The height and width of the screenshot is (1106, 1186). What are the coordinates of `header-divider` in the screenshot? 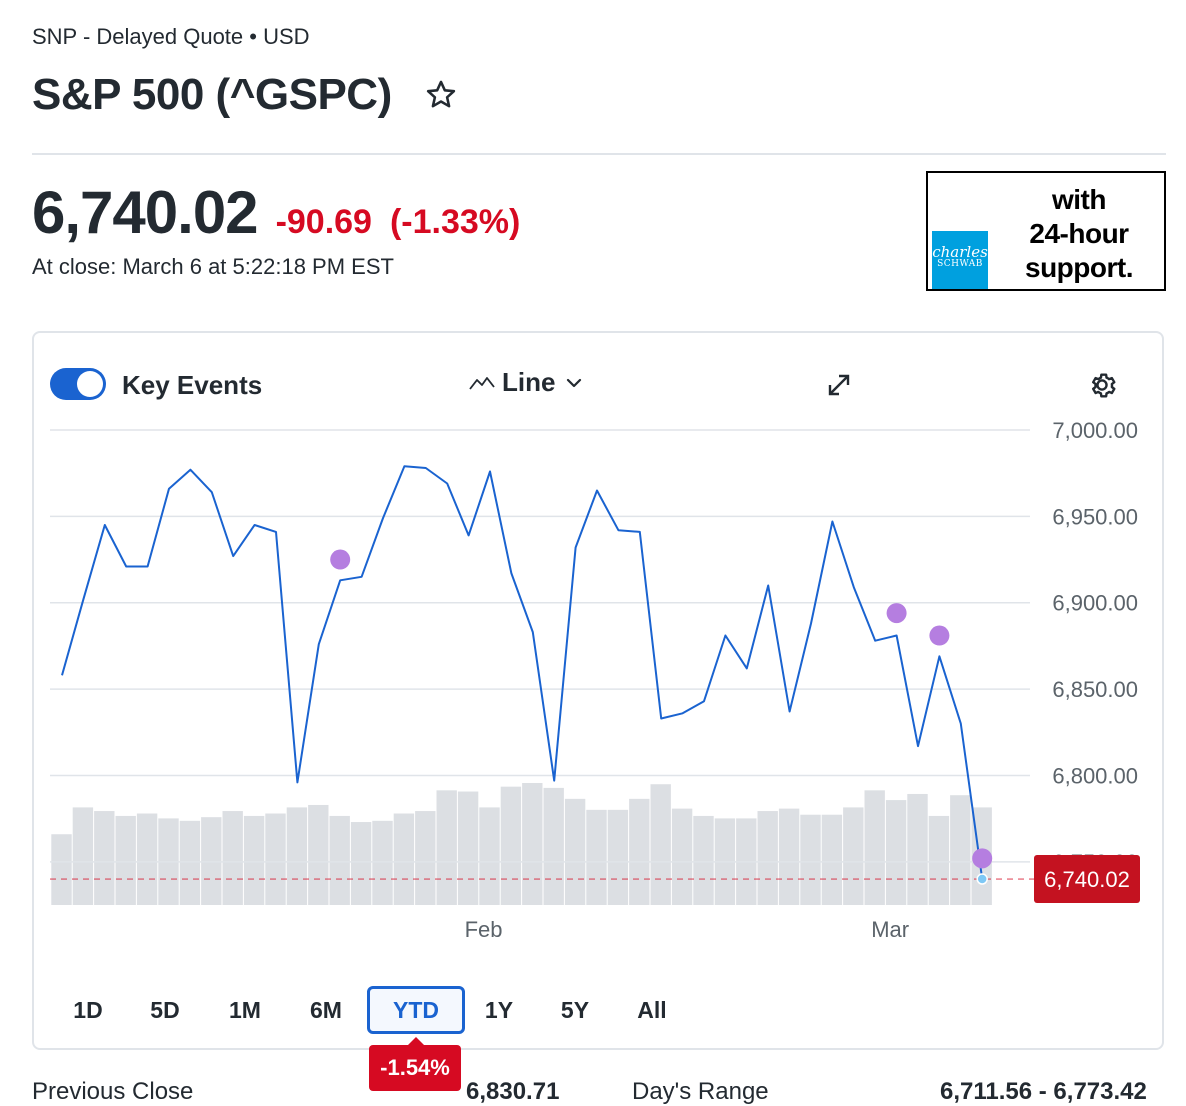 It's located at (599, 154).